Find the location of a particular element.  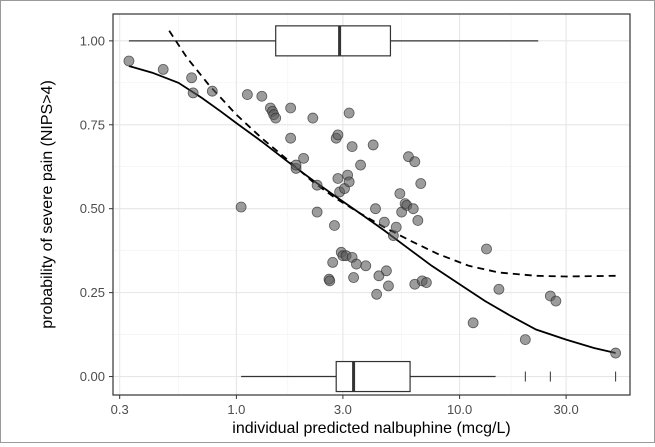

x-axis-title: individual predicted nalbuphine (mcg/L) is located at coordinates (371, 428).